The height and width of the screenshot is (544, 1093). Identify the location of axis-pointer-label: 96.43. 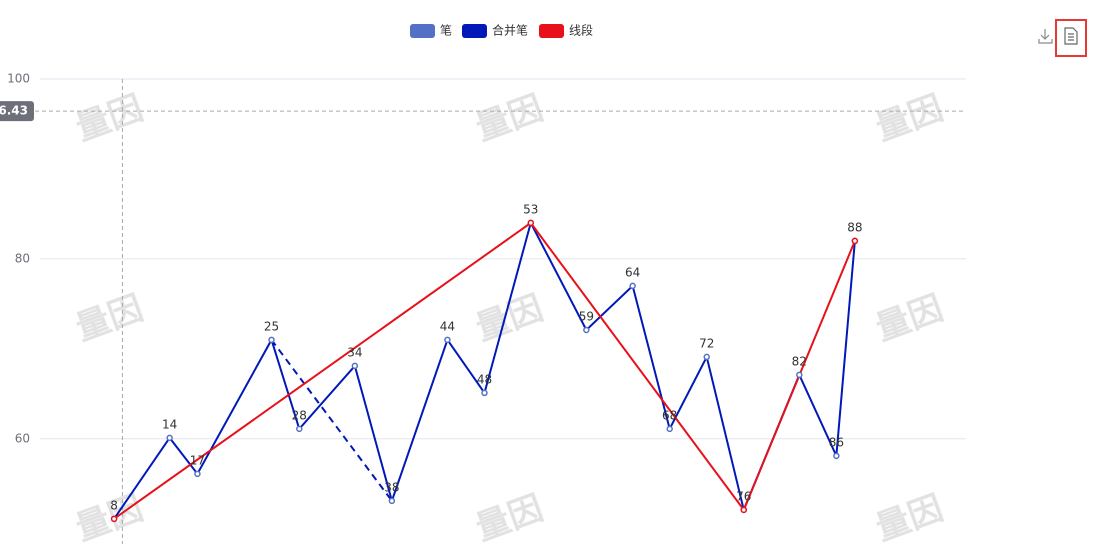
(14, 111).